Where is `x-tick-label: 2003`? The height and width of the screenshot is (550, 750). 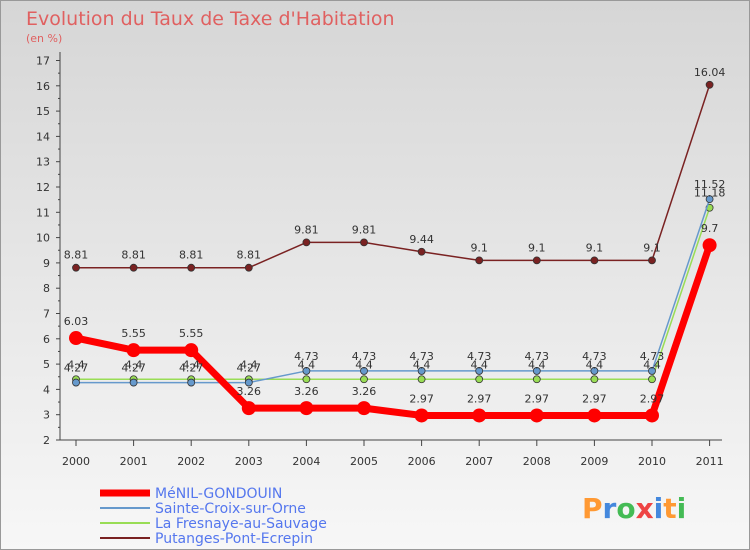 x-tick-label: 2003 is located at coordinates (249, 461).